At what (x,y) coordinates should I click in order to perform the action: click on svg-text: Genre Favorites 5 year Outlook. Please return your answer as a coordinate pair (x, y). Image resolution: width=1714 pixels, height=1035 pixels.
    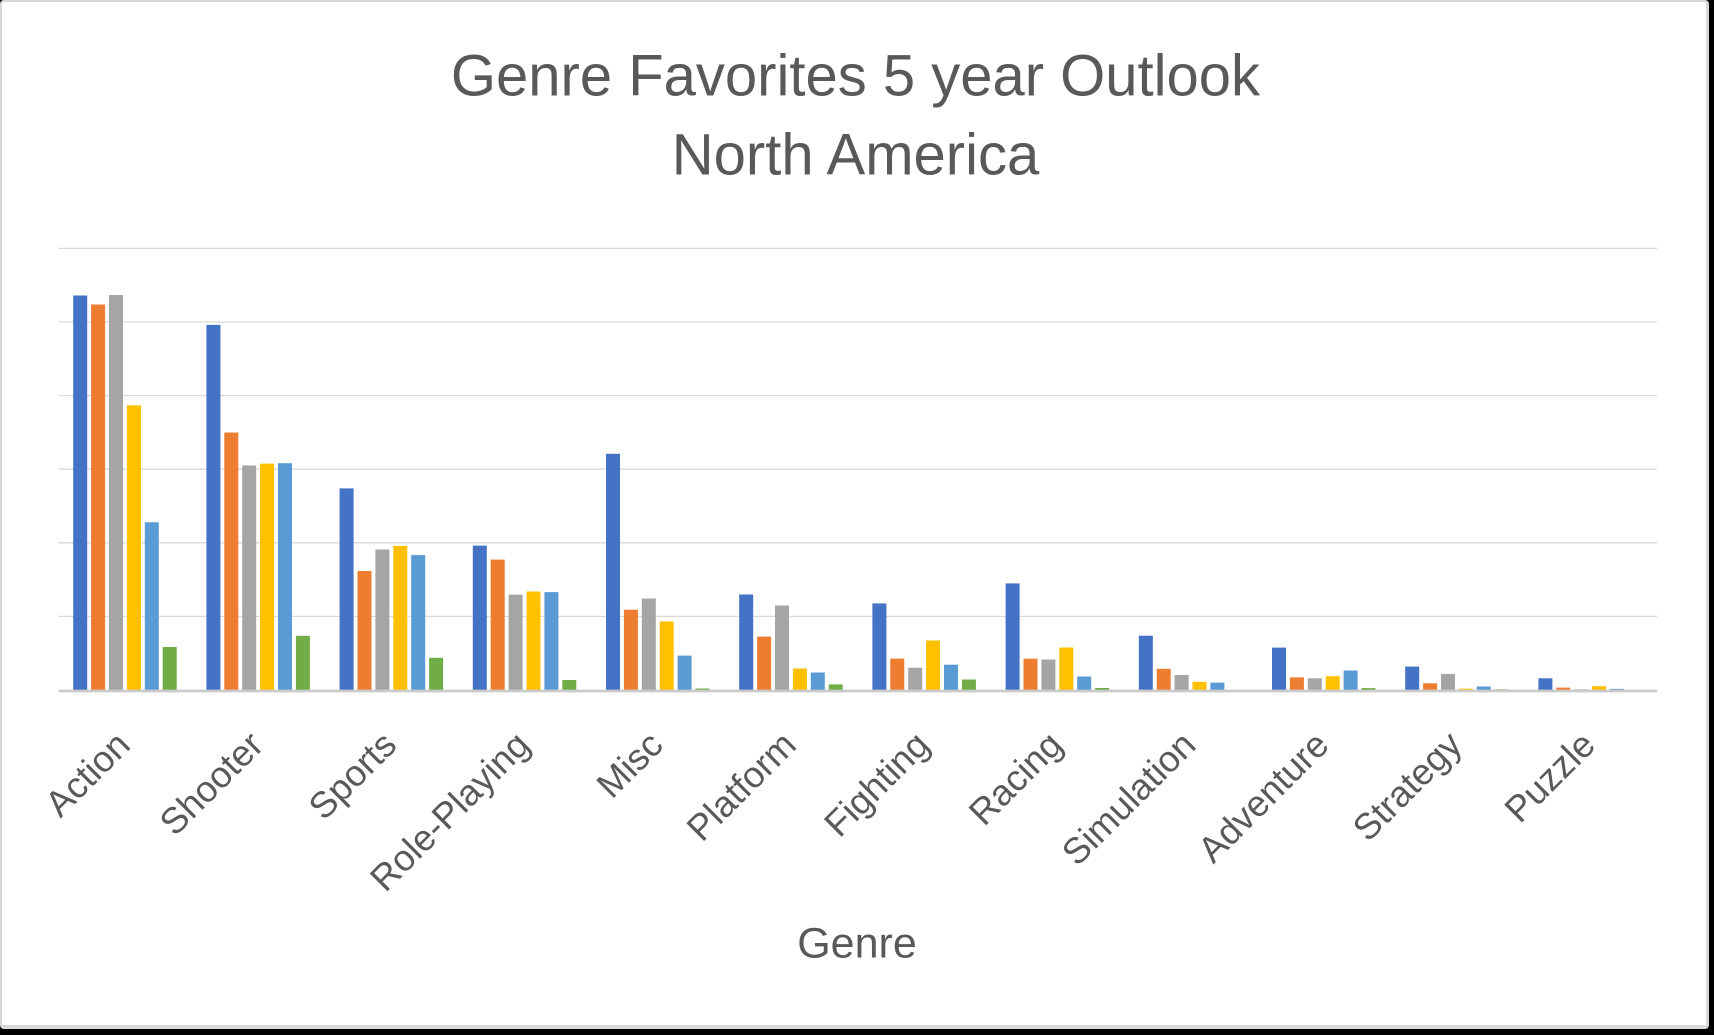
    Looking at the image, I should click on (856, 76).